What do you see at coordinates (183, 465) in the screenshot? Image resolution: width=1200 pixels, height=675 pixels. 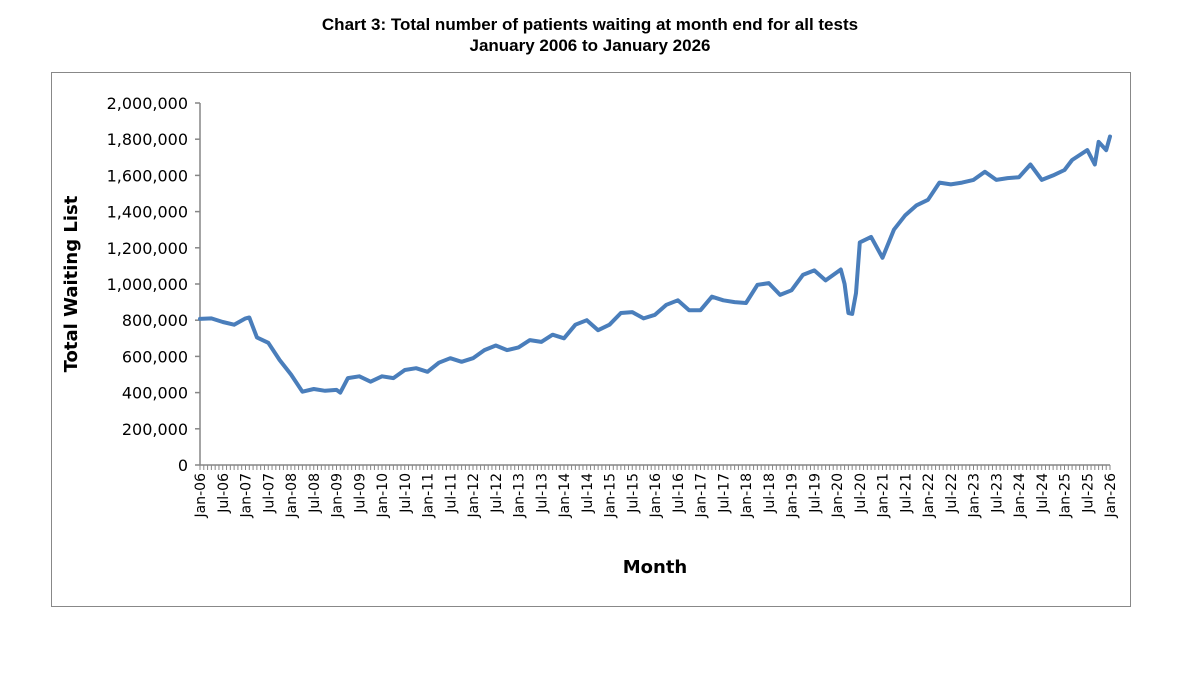 I see `y-tick-label: 0` at bounding box center [183, 465].